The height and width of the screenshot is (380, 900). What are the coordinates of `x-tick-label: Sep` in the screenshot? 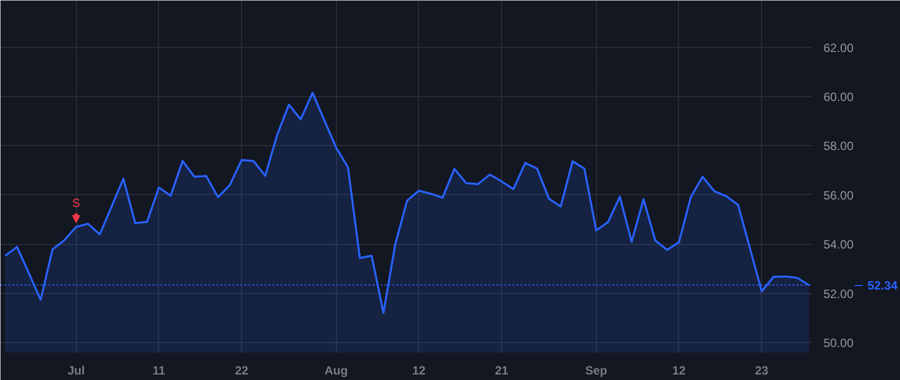 It's located at (596, 371).